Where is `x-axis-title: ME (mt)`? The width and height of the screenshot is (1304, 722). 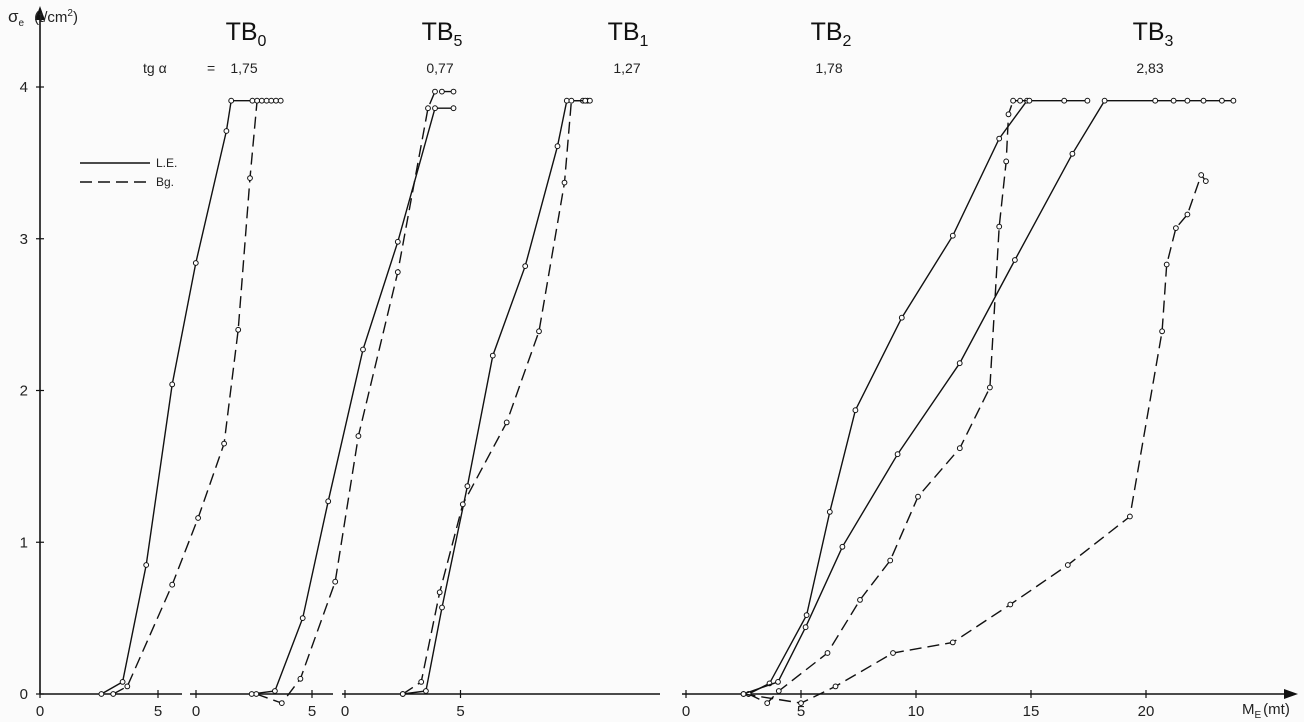
x-axis-title: ME (mt) is located at coordinates (1266, 711).